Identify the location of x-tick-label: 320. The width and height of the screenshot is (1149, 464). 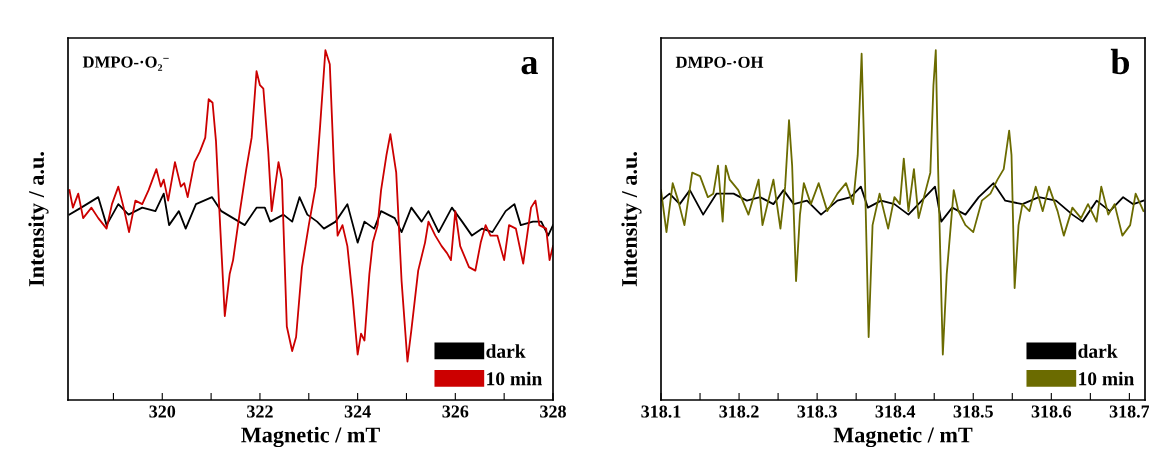
(162, 411).